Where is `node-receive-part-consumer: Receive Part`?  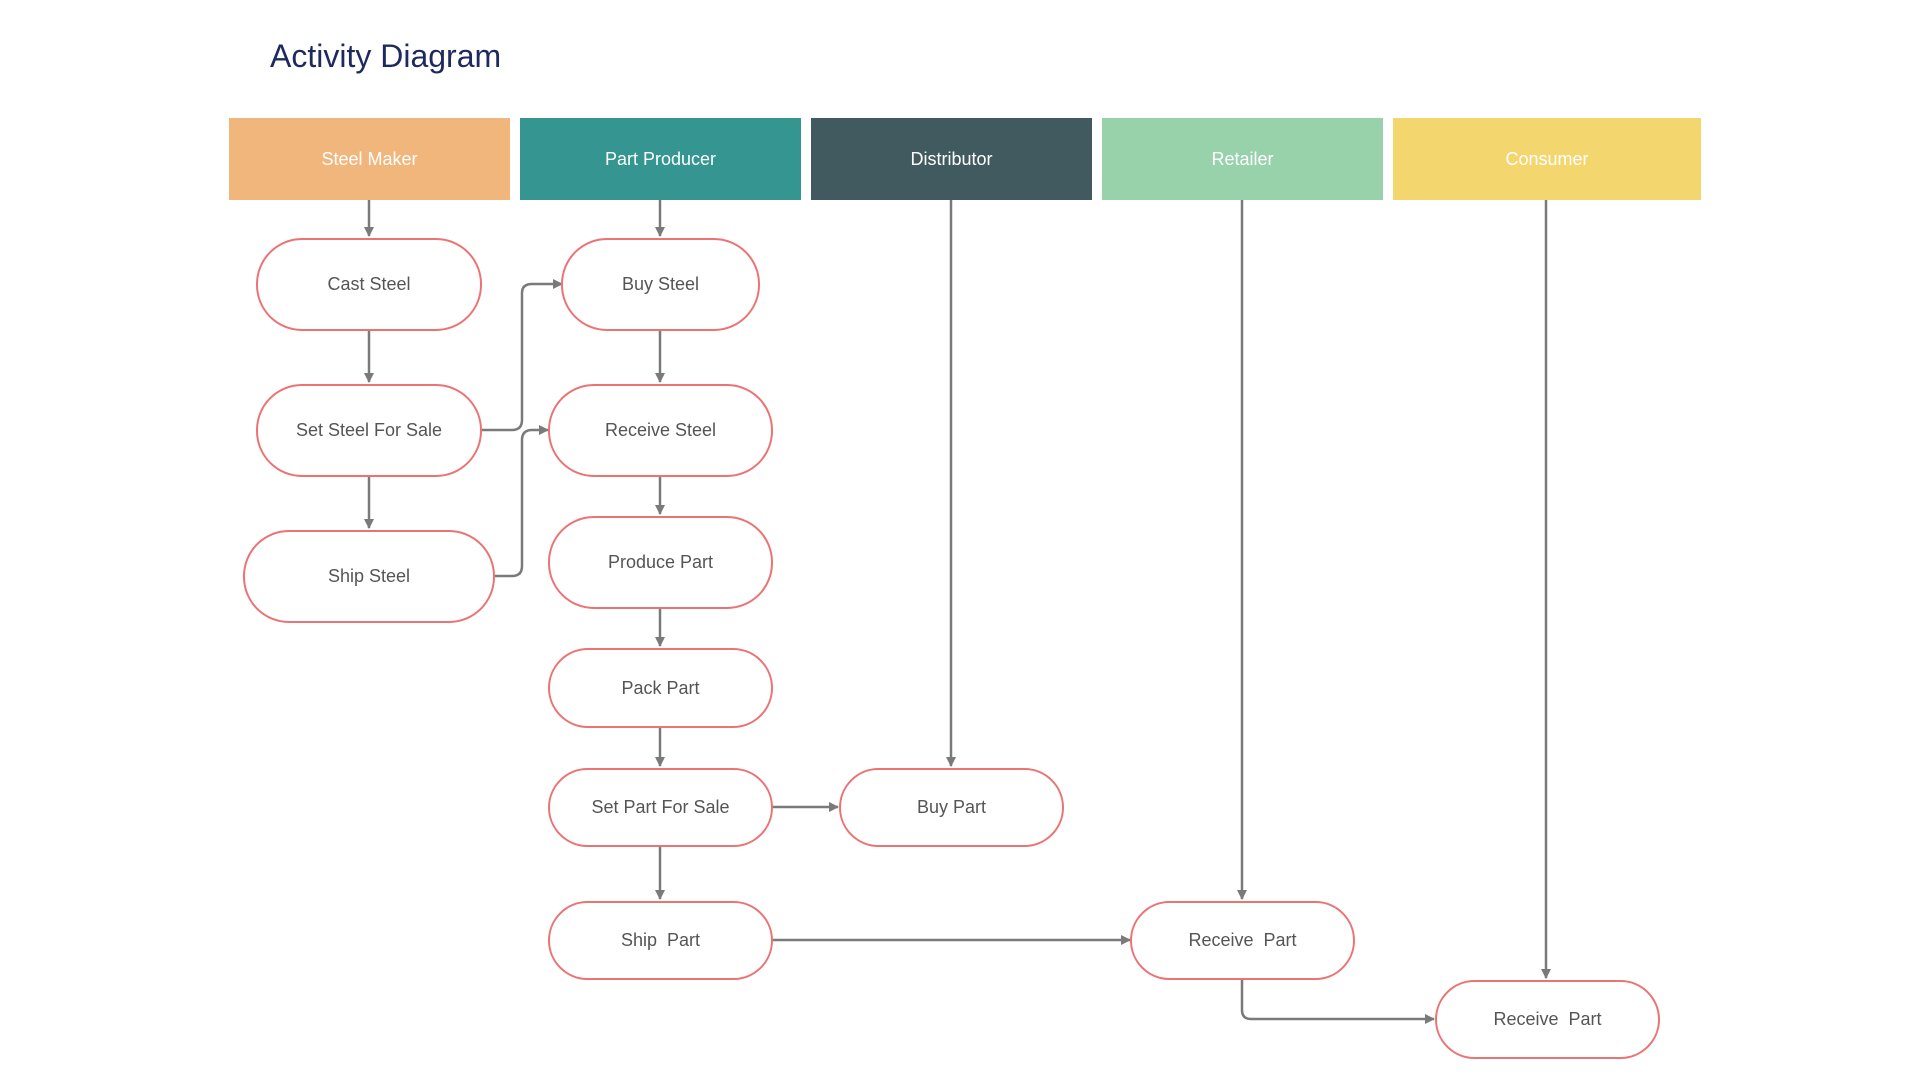 node-receive-part-consumer: Receive Part is located at coordinates (1547, 1019).